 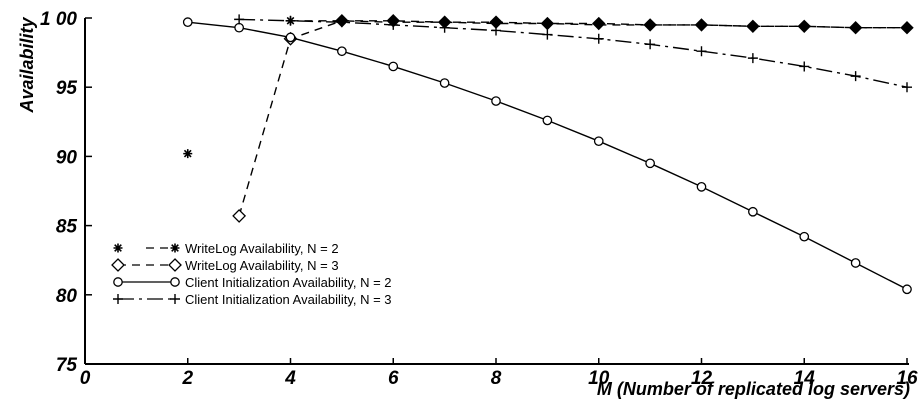 What do you see at coordinates (67, 88) in the screenshot?
I see `y-tick-label: 95` at bounding box center [67, 88].